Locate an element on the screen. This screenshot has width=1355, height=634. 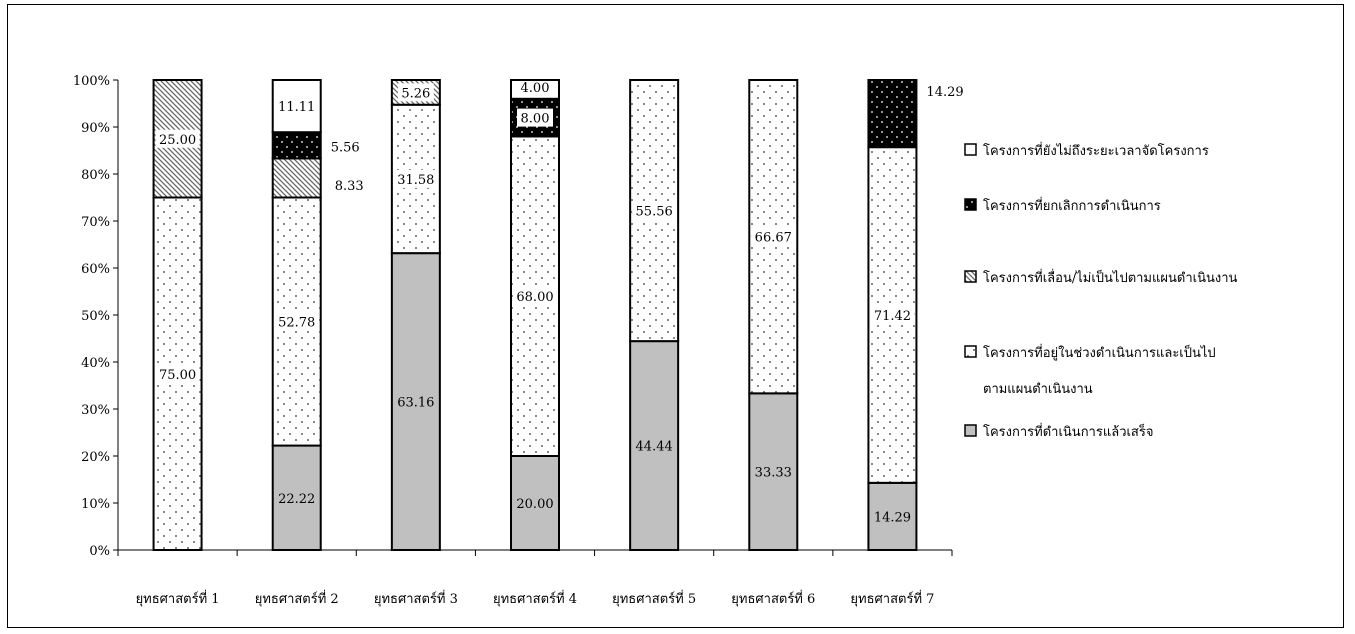
data-label: 11.11 is located at coordinates (296, 107).